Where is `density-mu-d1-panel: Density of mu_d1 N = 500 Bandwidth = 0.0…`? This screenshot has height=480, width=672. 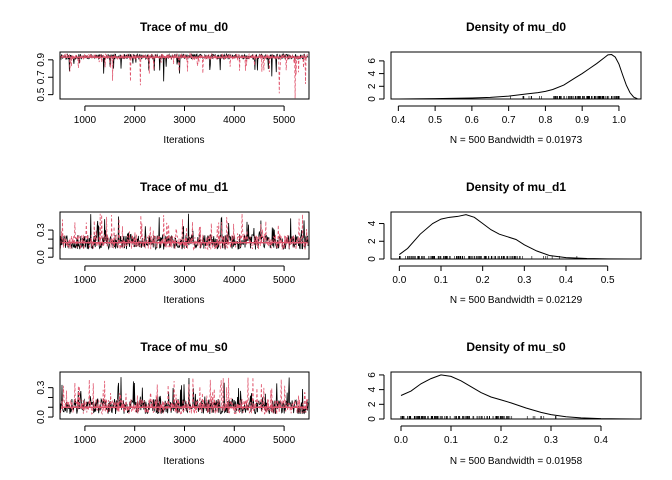 density-mu-d1-panel: Density of mu_d1 N = 500 Bandwidth = 0.0… is located at coordinates (504, 243).